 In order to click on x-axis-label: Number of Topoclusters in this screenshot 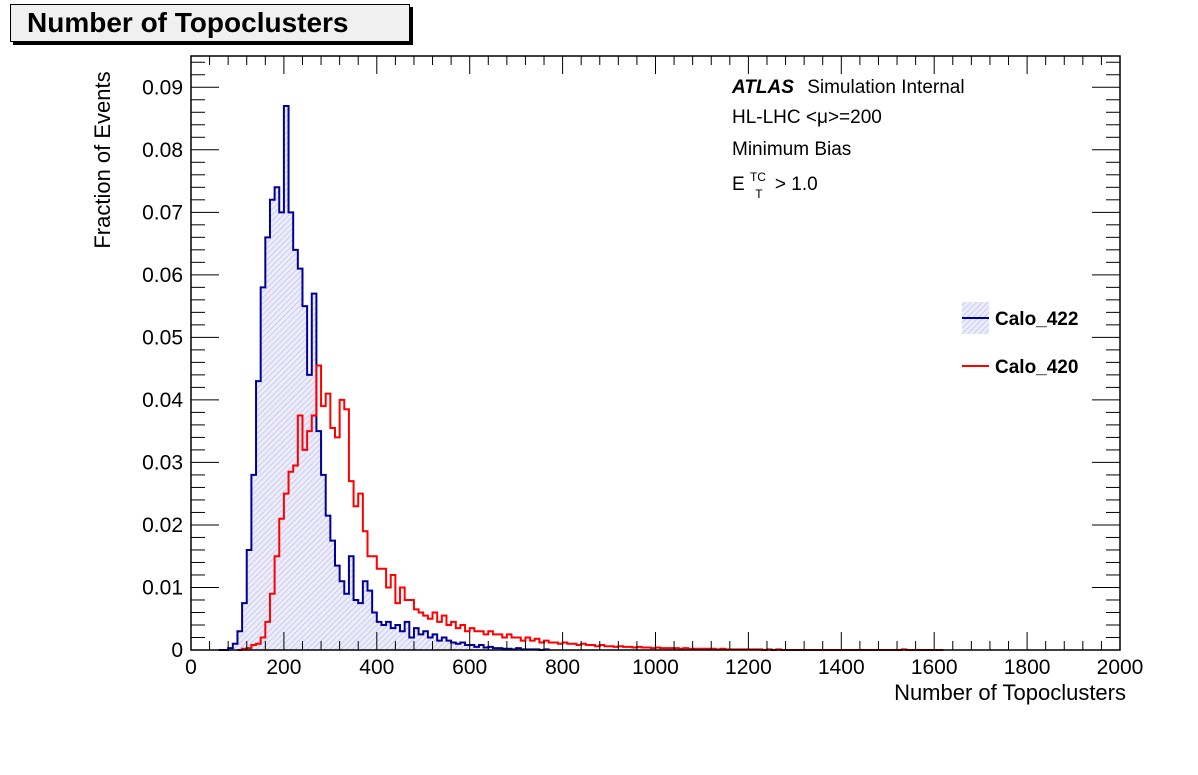, I will do `click(1010, 692)`.